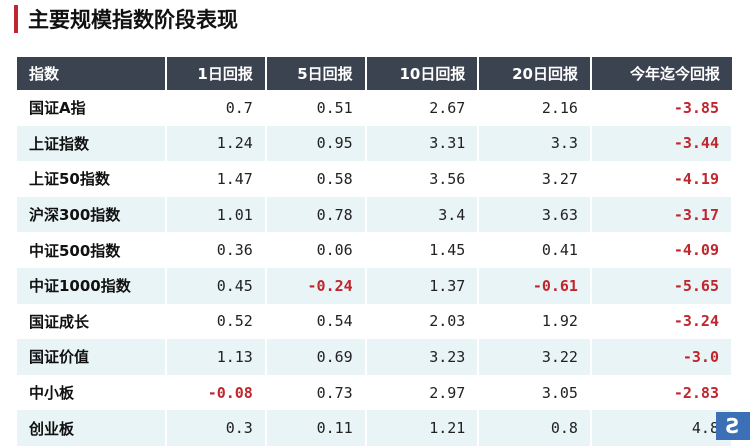 The height and width of the screenshot is (448, 750). I want to click on logo-icon: Ƨ, so click(733, 426).